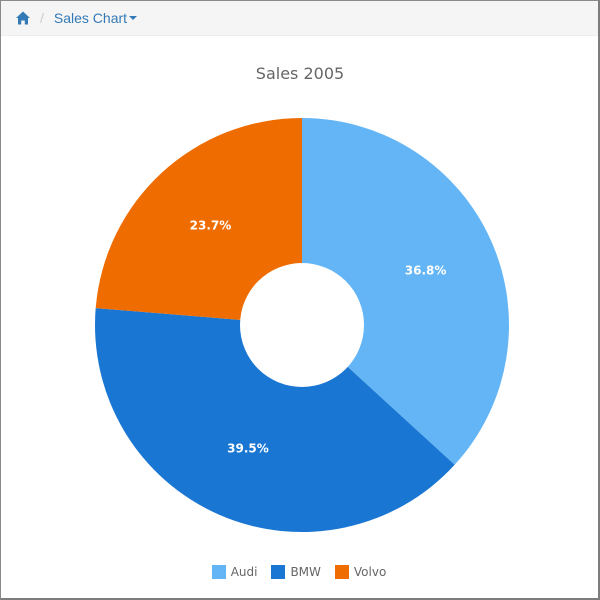 Image resolution: width=600 pixels, height=600 pixels. What do you see at coordinates (211, 226) in the screenshot?
I see `slice-label-volvo: 23.7%` at bounding box center [211, 226].